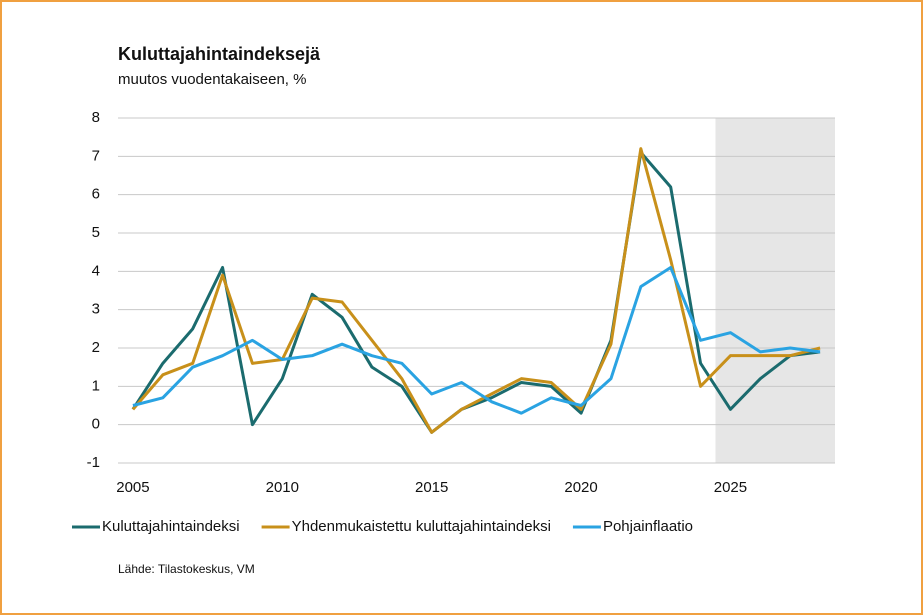 This screenshot has width=923, height=615. I want to click on legend-label: Yhdenmukaistettu kuluttajahintaindeksi, so click(421, 526).